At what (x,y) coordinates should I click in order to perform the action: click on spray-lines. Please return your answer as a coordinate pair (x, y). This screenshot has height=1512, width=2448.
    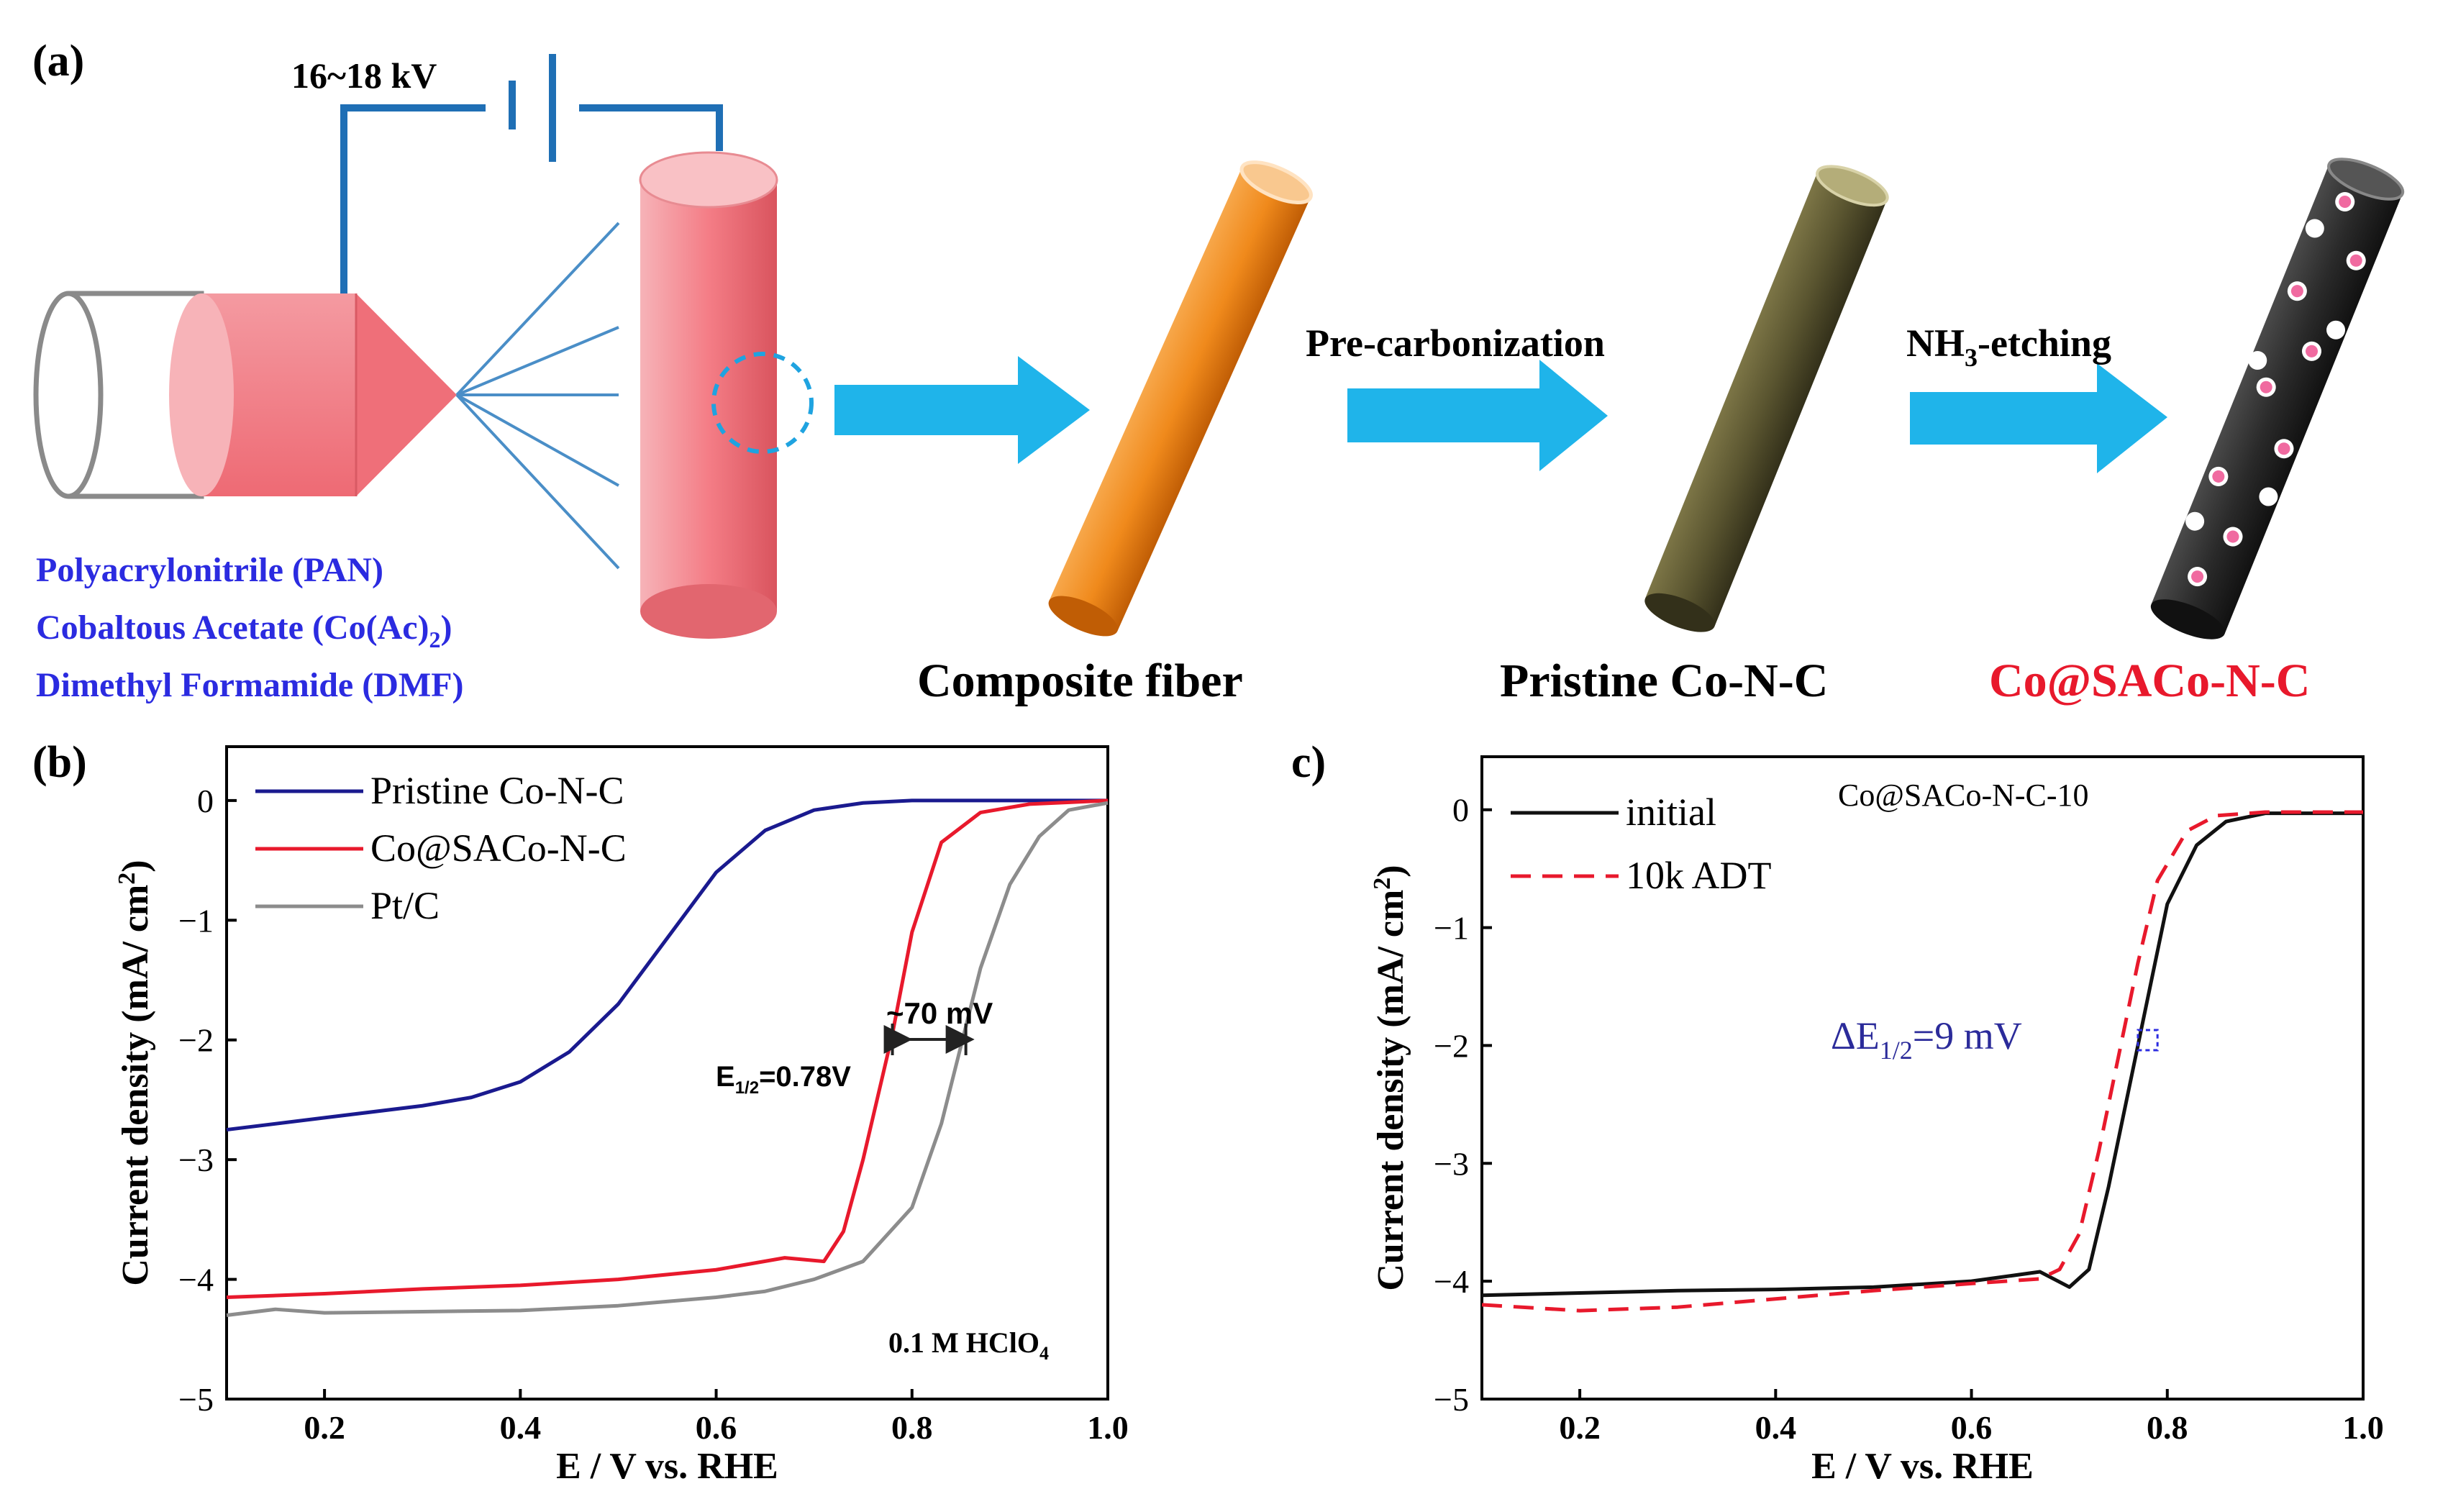
    Looking at the image, I should click on (537, 396).